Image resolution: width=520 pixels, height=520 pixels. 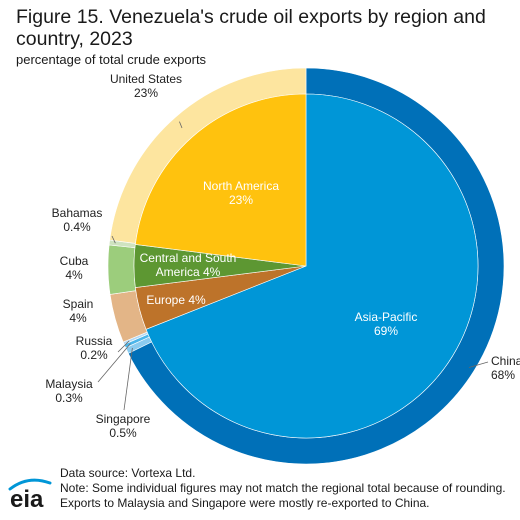 I want to click on label-united-states: United States 23%, so click(x=146, y=86).